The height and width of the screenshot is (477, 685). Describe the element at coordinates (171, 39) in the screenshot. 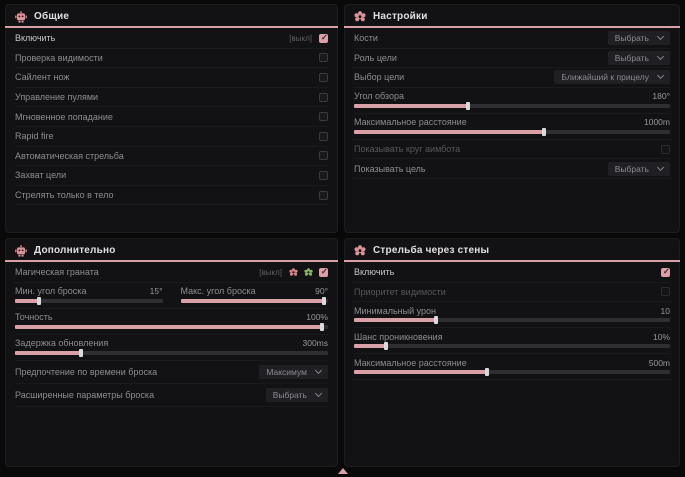

I see `row-enable: Включить [выкл]` at that location.